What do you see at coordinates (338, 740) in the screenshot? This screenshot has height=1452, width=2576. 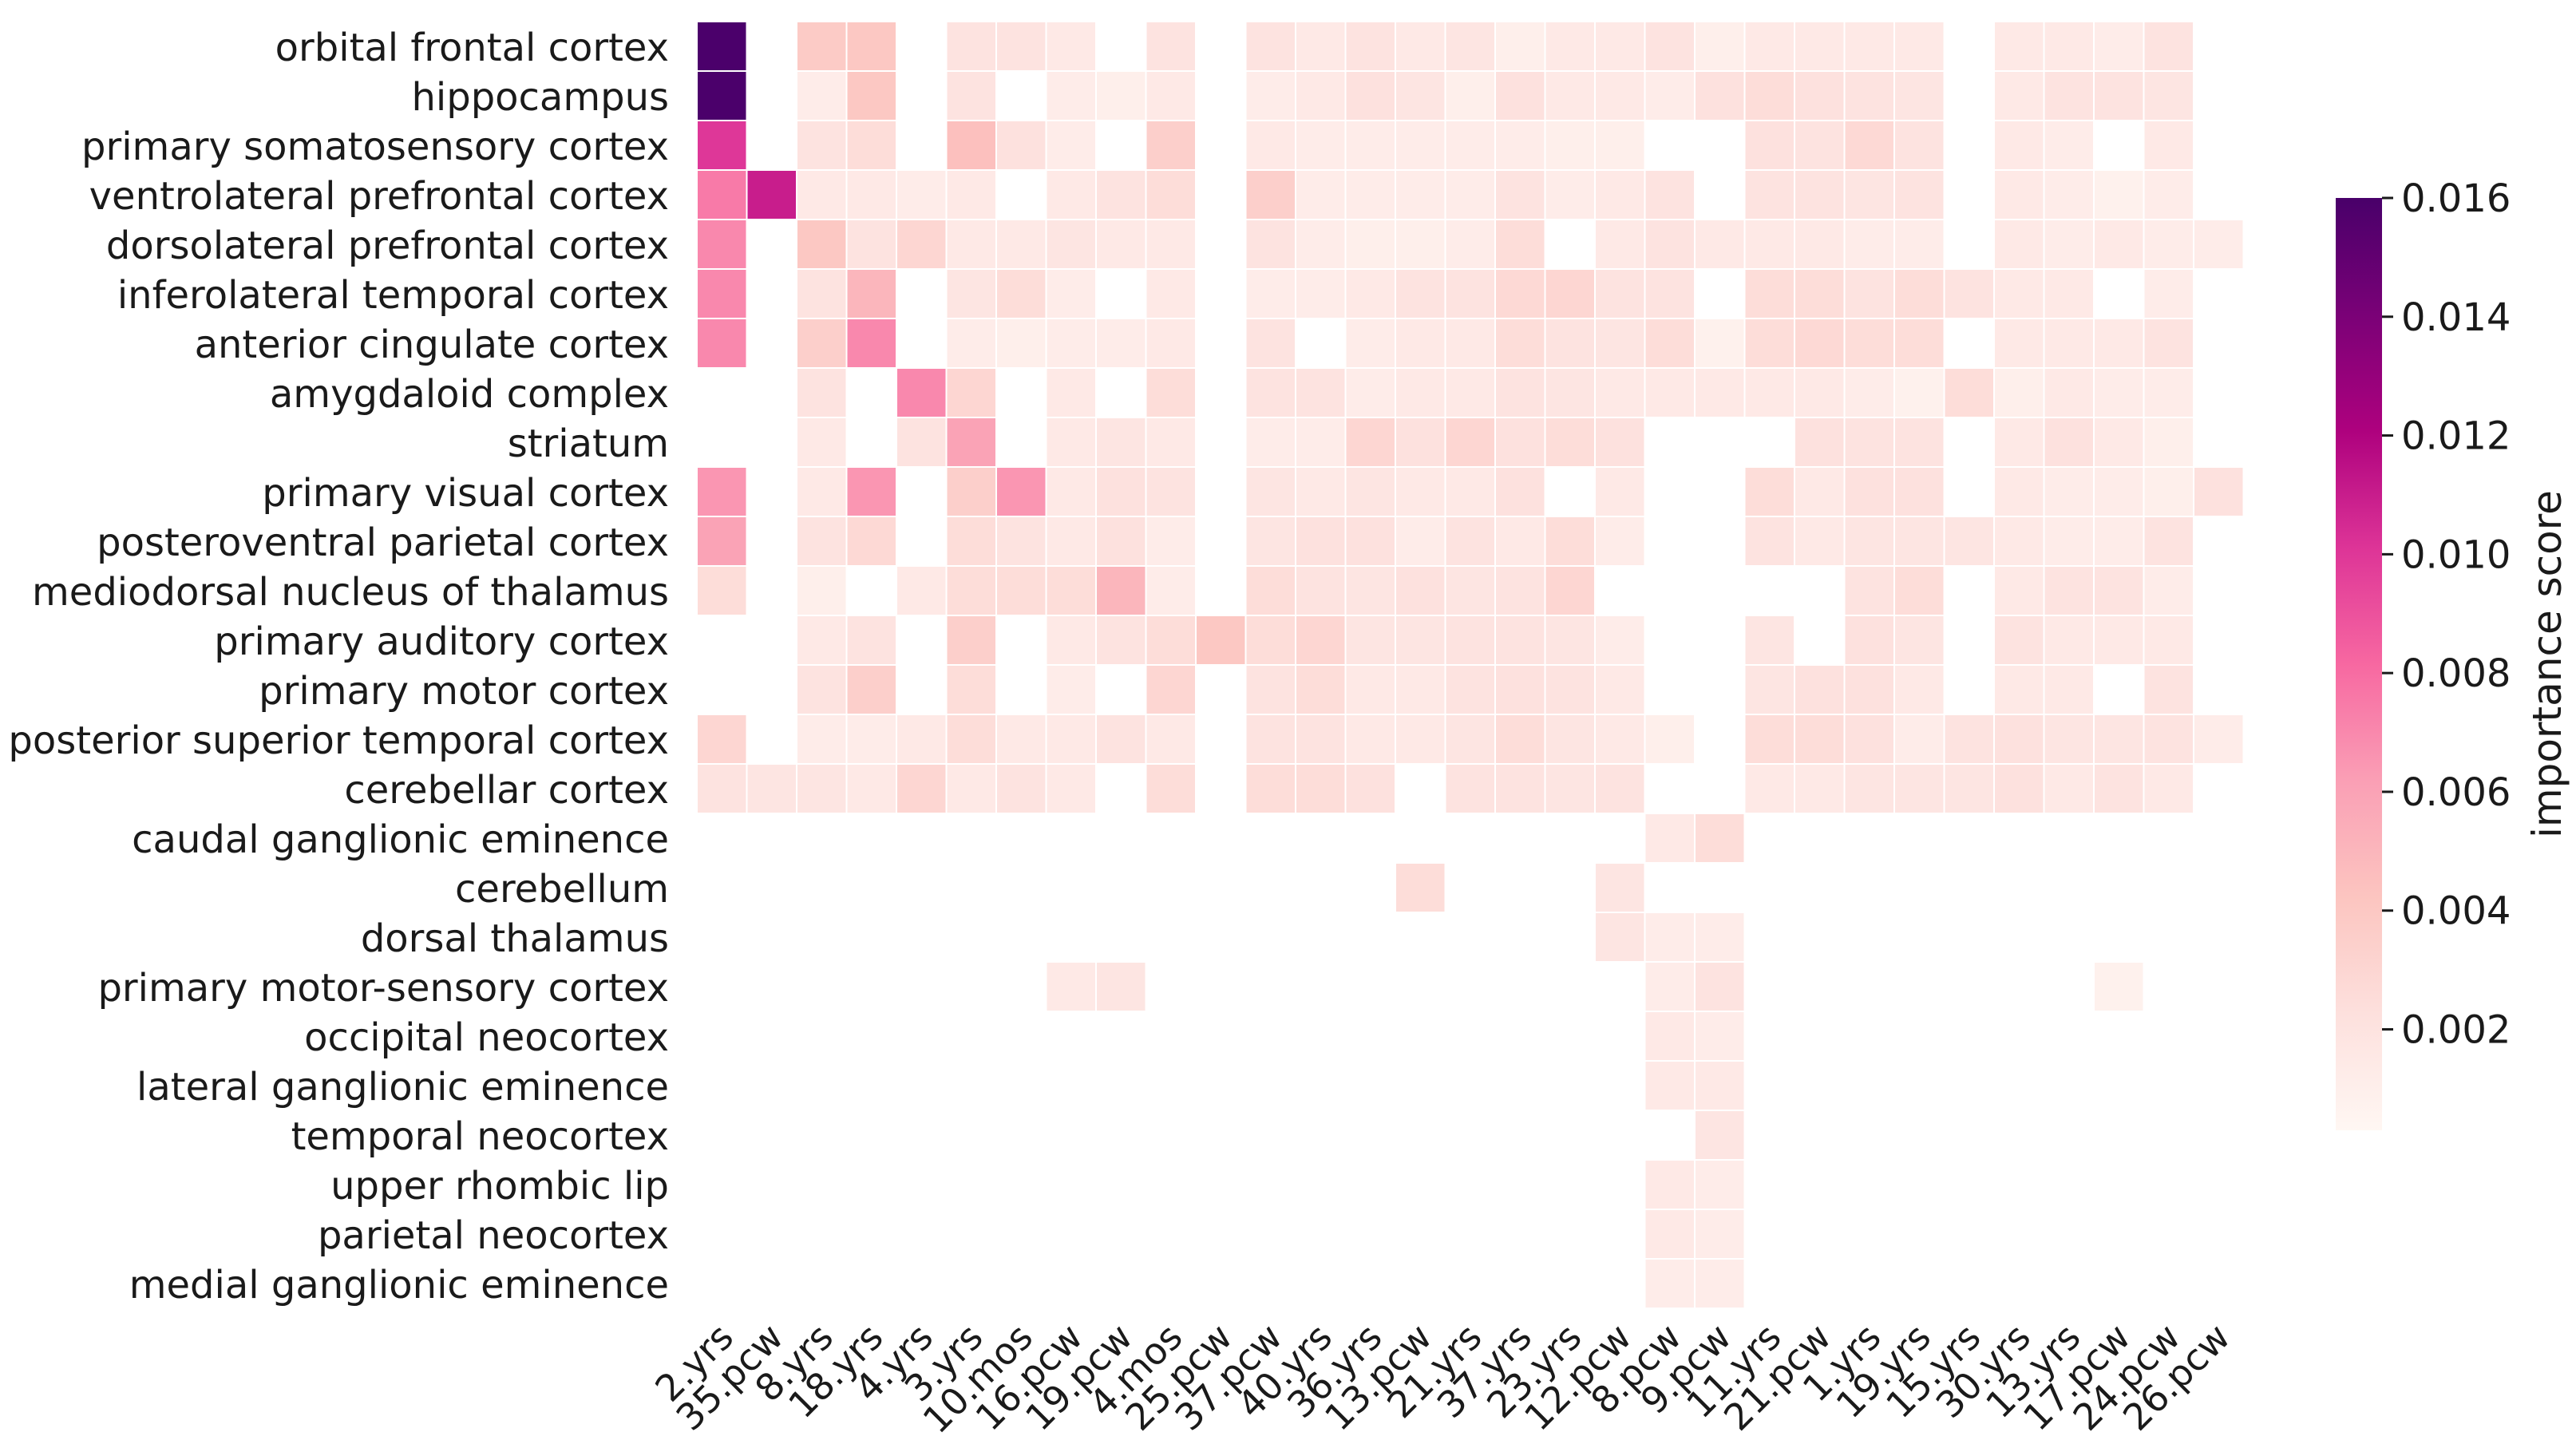 I see `row-label: posterior superior temporal cortex` at bounding box center [338, 740].